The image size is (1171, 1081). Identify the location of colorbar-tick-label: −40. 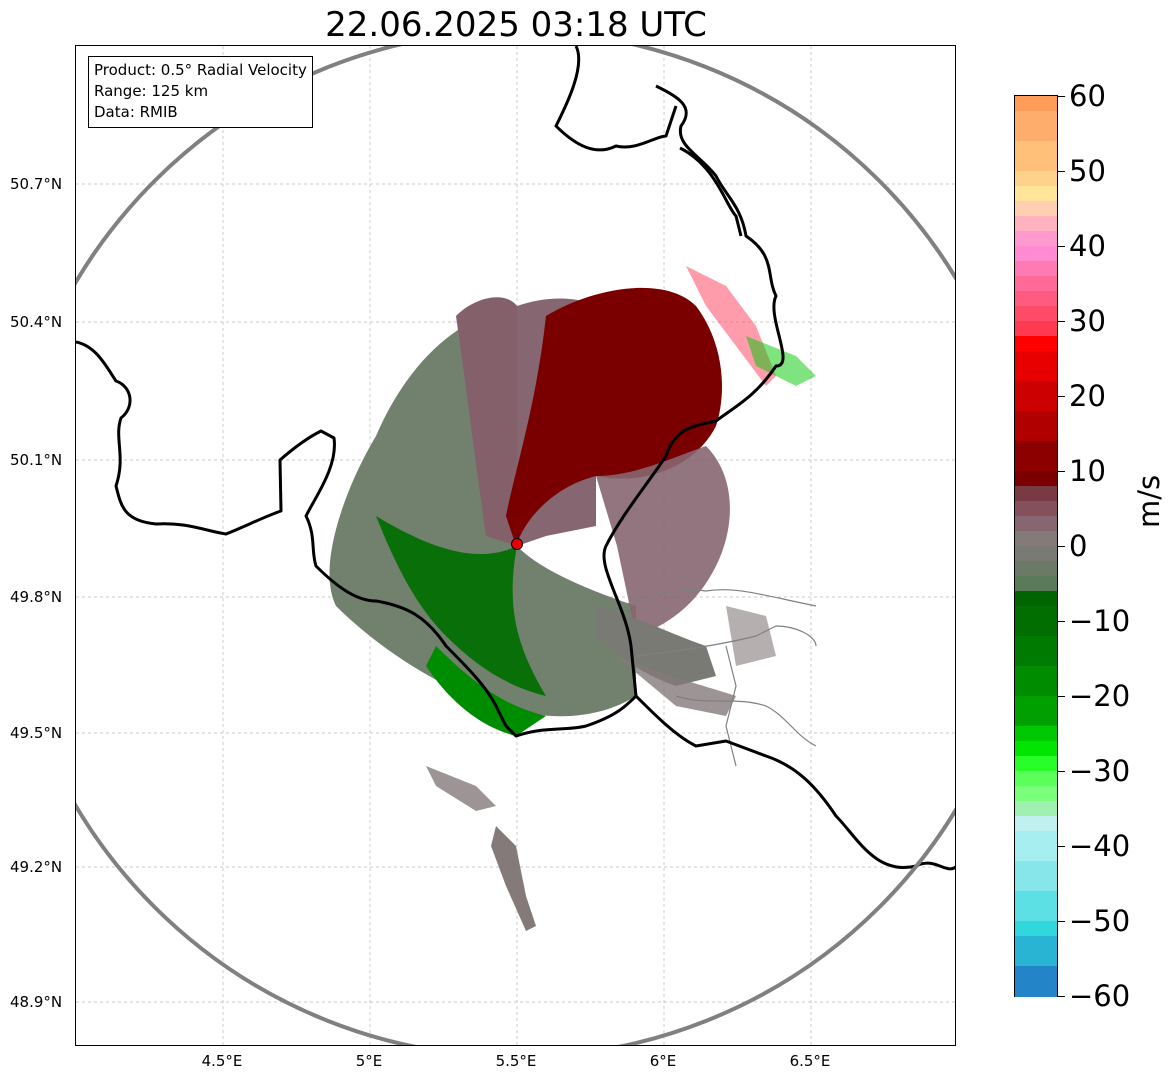
(1100, 846).